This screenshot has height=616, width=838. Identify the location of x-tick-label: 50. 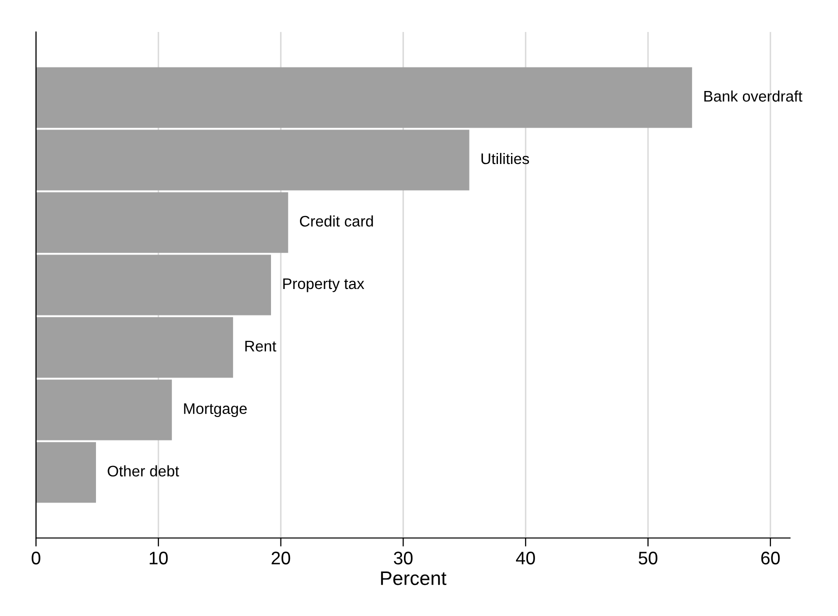
(648, 558).